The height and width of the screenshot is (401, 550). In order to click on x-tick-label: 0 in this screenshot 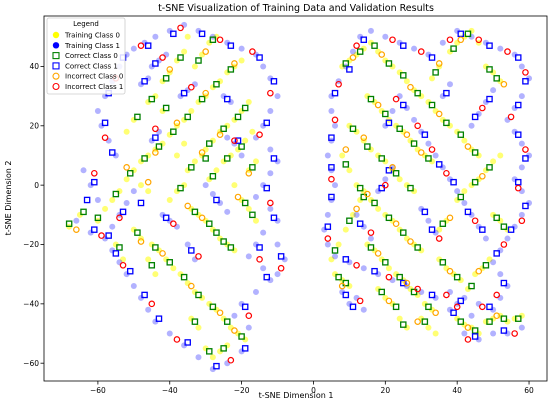, I will do `click(313, 390)`.